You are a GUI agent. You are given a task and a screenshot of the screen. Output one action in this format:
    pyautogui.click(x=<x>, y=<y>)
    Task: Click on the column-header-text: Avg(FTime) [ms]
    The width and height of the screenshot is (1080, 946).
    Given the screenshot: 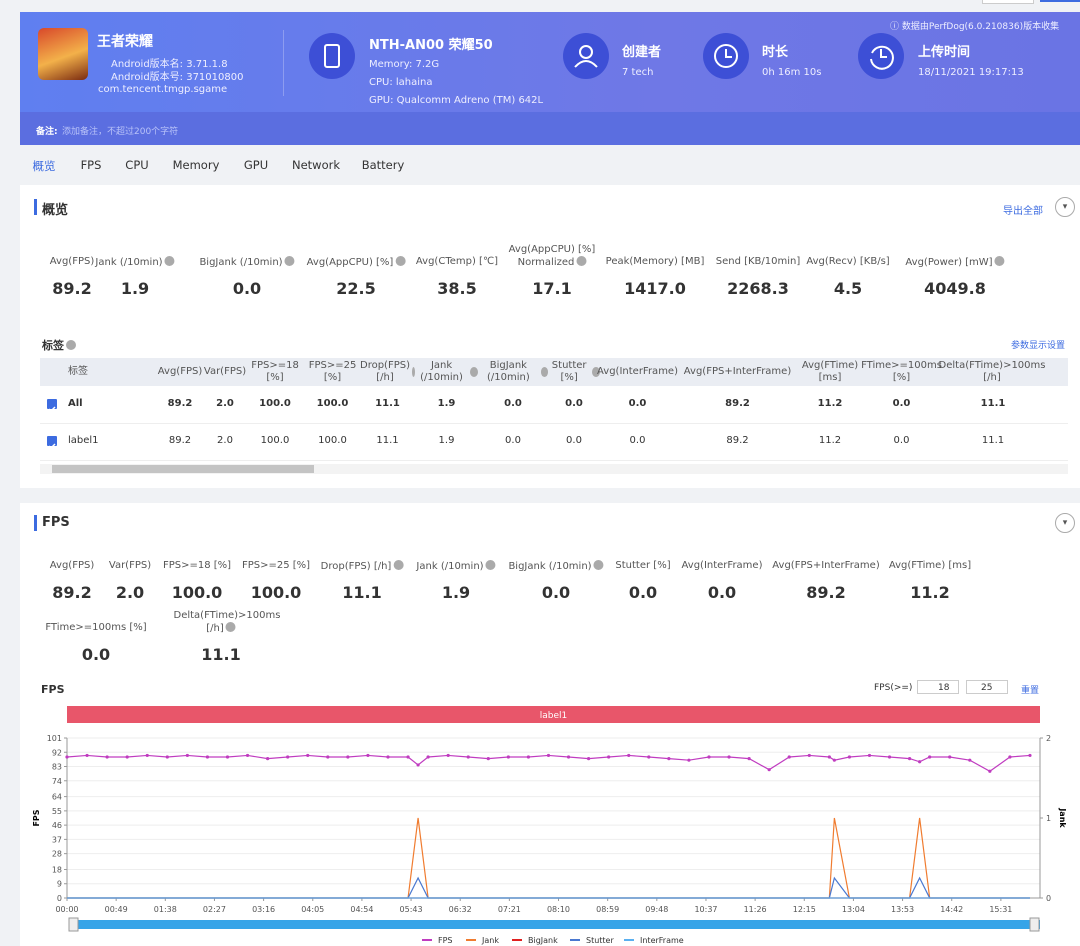 What is the action you would take?
    pyautogui.click(x=830, y=371)
    